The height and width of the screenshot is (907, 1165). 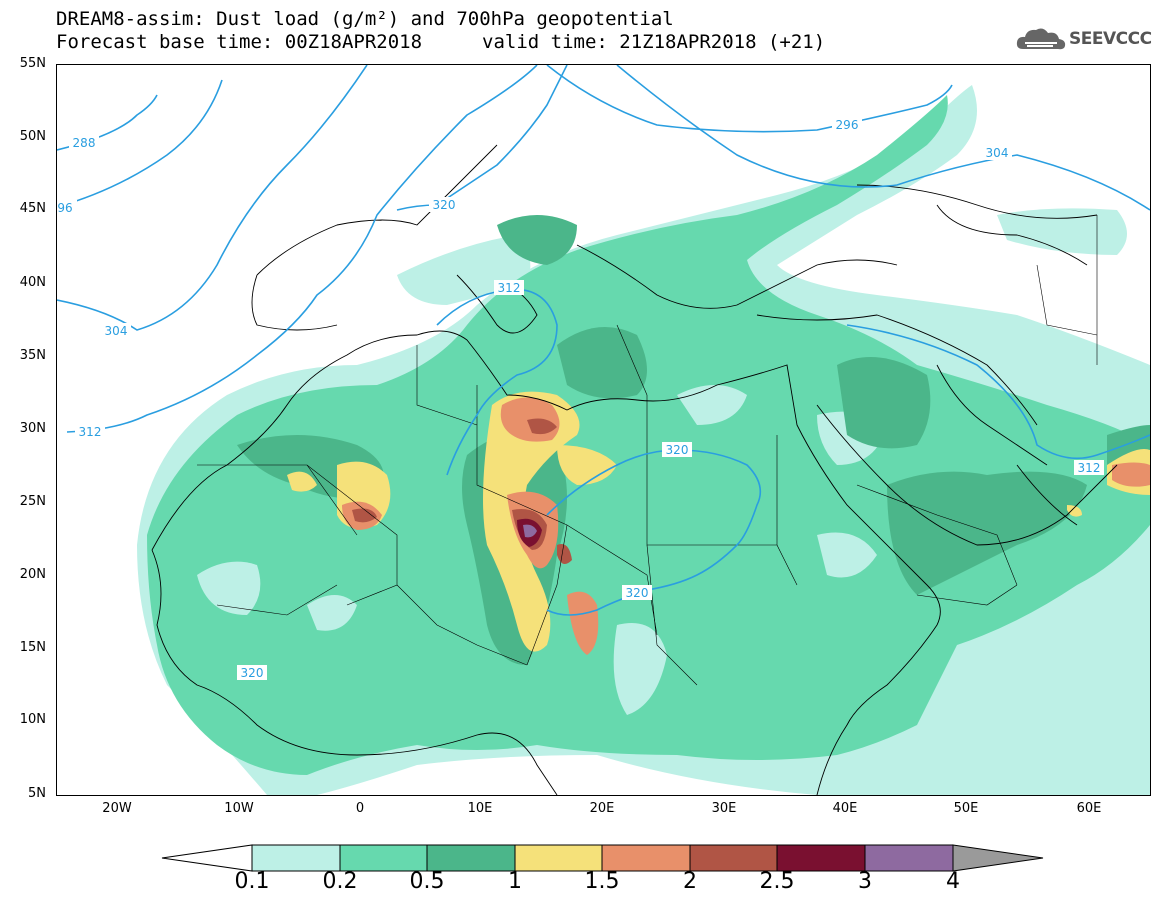 What do you see at coordinates (677, 450) in the screenshot?
I see `contour-label-320-central: 320` at bounding box center [677, 450].